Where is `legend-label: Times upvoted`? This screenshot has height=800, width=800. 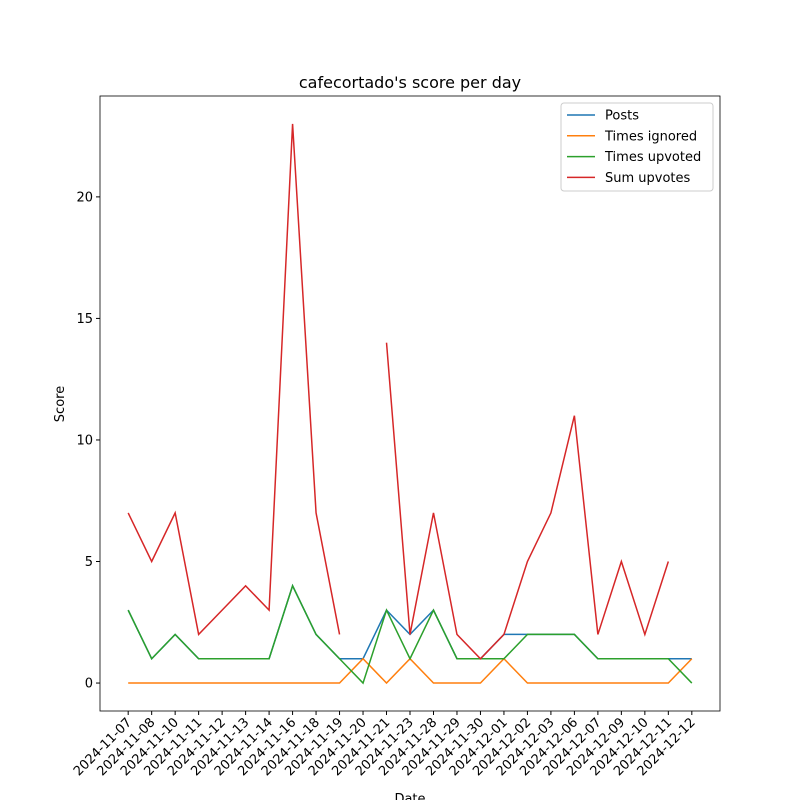 legend-label: Times upvoted is located at coordinates (652, 157).